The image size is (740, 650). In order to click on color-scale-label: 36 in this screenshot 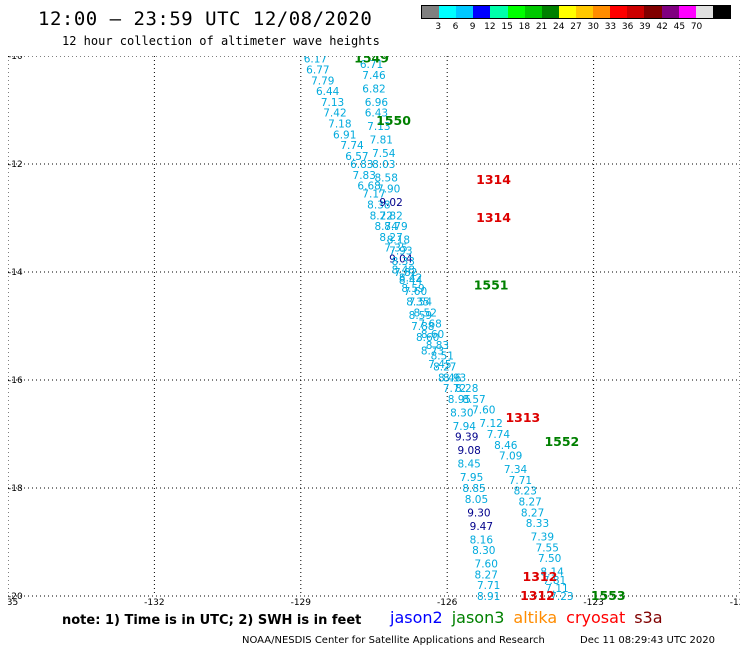, I will do `click(627, 27)`.